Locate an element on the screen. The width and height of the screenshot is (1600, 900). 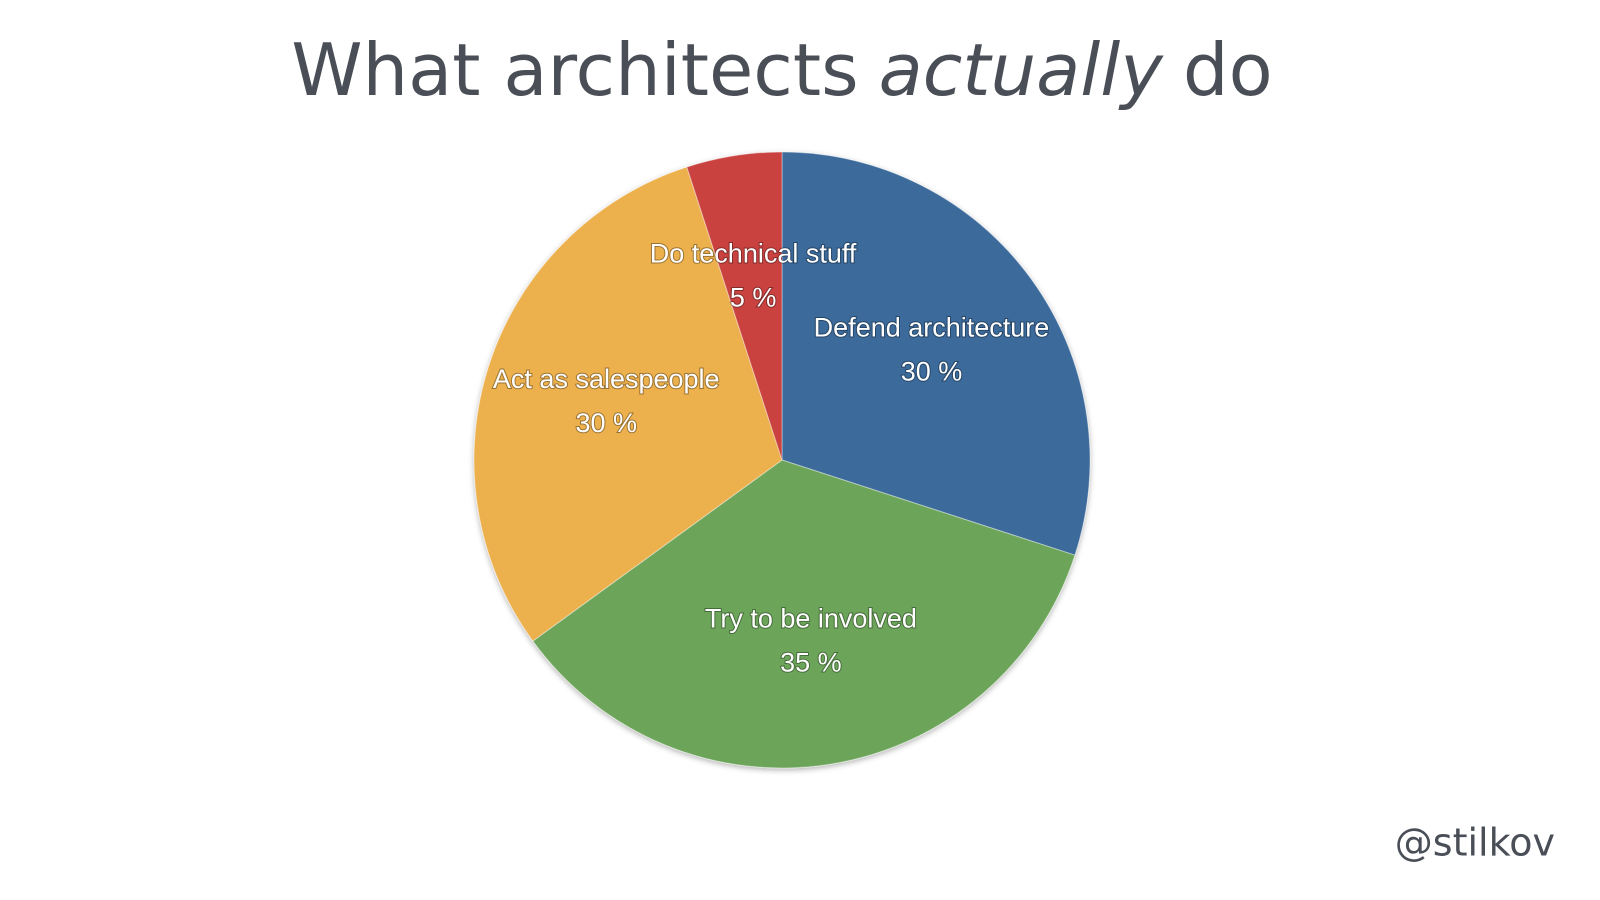
title-part: What architects is located at coordinates (574, 70).